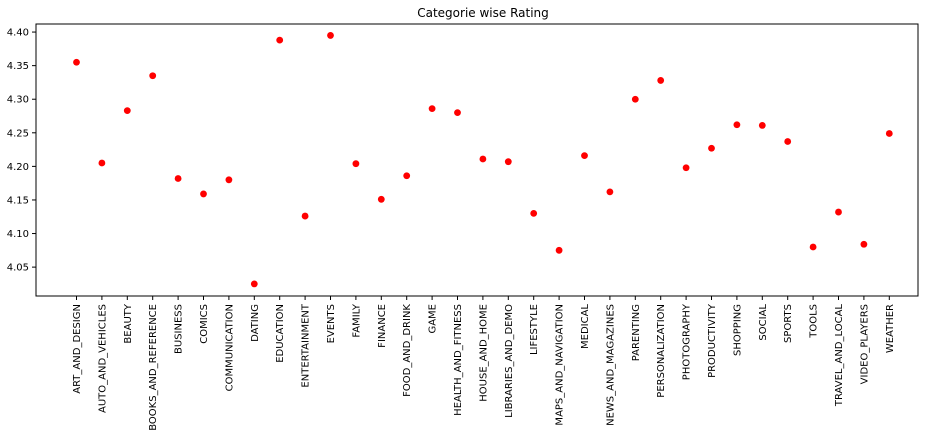 The width and height of the screenshot is (936, 435). Describe the element at coordinates (306, 345) in the screenshot. I see `x-tick-label: ENTERTAINMENT` at that location.